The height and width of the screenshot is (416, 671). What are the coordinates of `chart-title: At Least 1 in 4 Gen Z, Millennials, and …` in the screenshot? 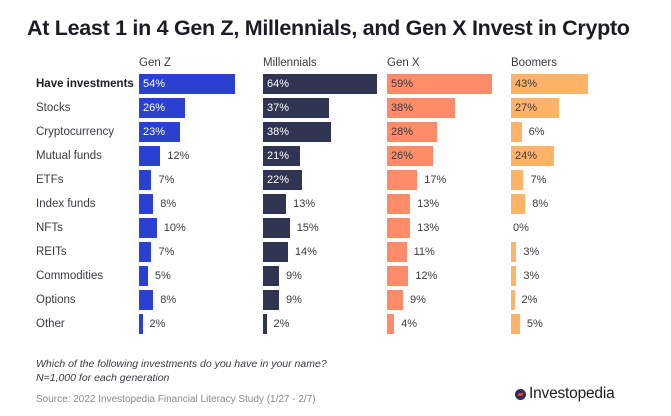 It's located at (328, 28).